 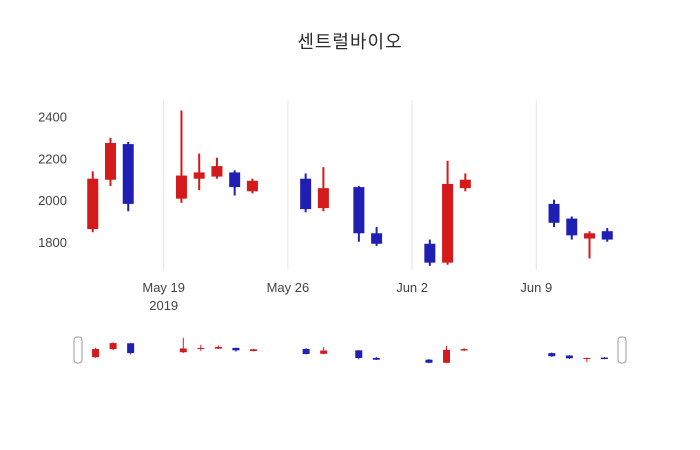 I want to click on x-tick-year-label: 2019, so click(x=163, y=305).